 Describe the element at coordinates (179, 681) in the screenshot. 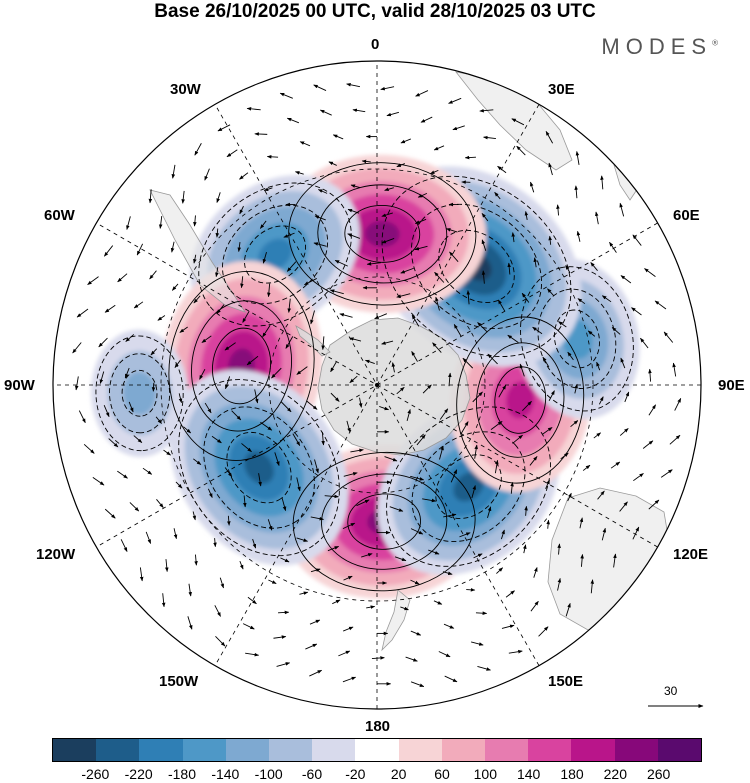

I see `lon-label-150w: 150W` at that location.